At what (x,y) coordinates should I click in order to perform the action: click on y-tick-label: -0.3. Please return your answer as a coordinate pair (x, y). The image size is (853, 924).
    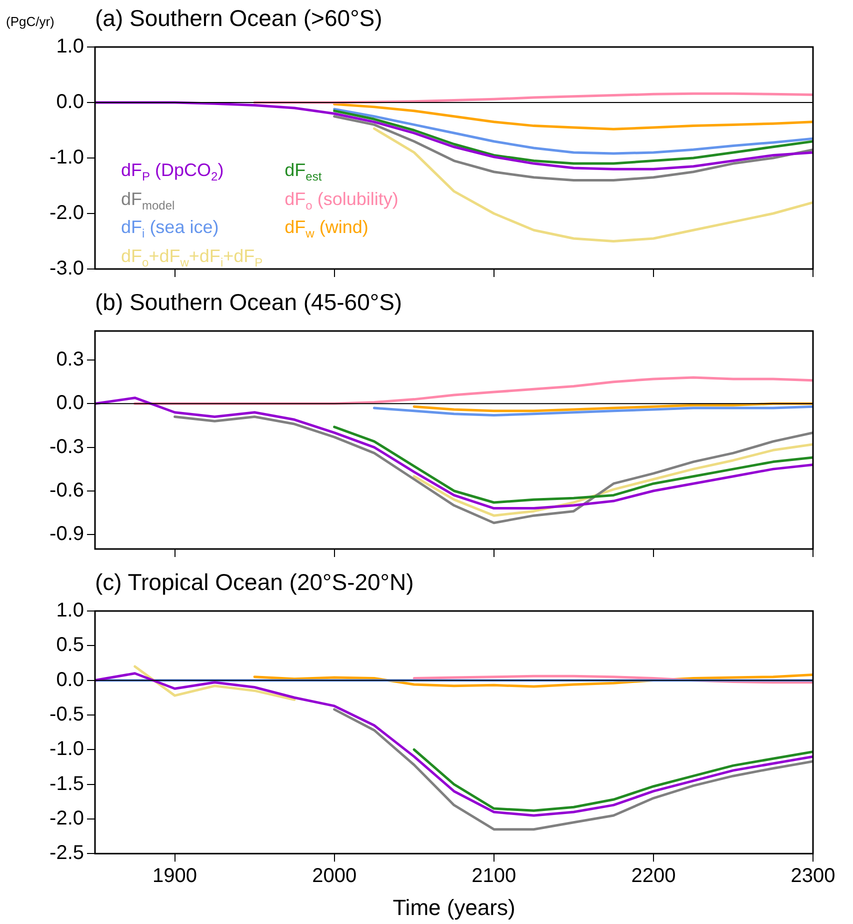
    Looking at the image, I should click on (67, 447).